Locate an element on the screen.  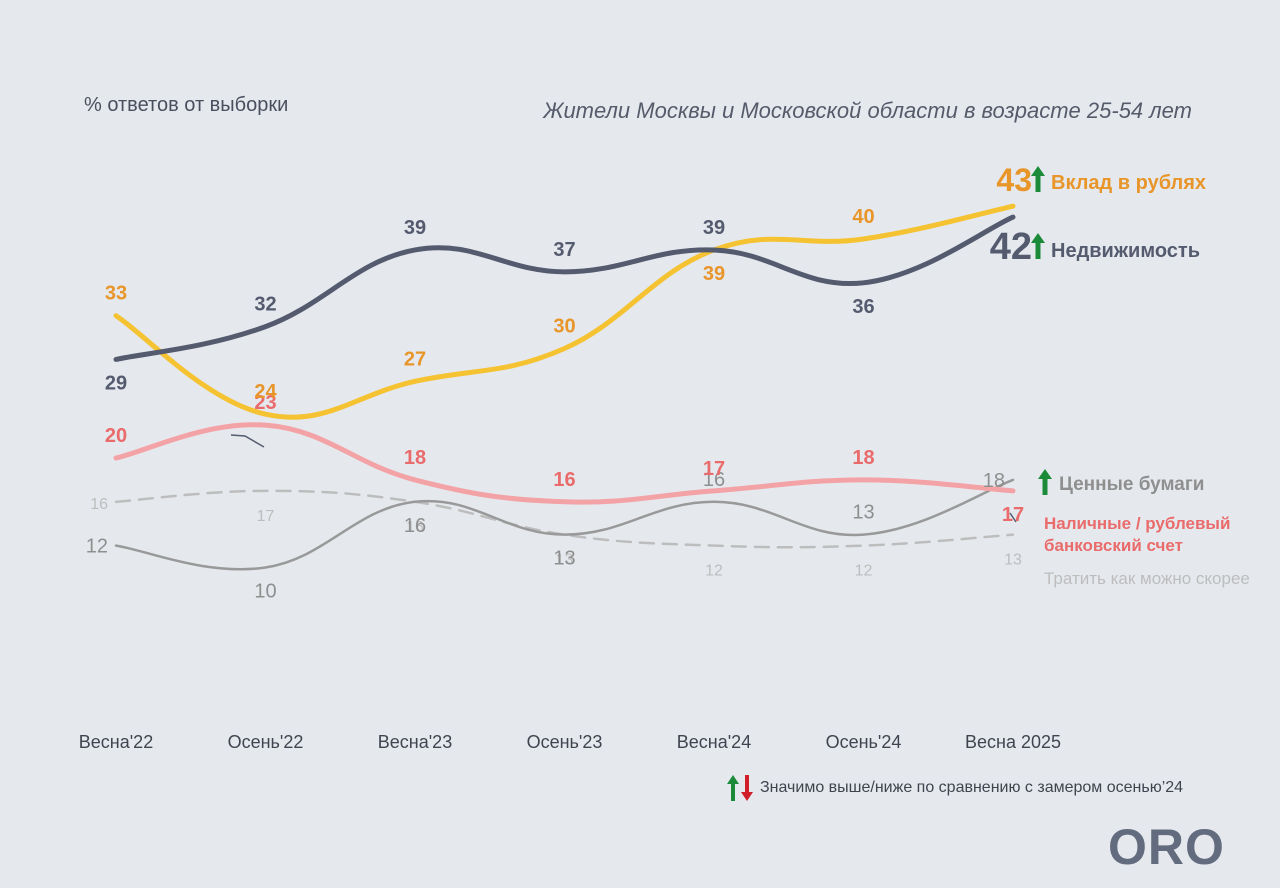
series-line-realty is located at coordinates (564, 288).